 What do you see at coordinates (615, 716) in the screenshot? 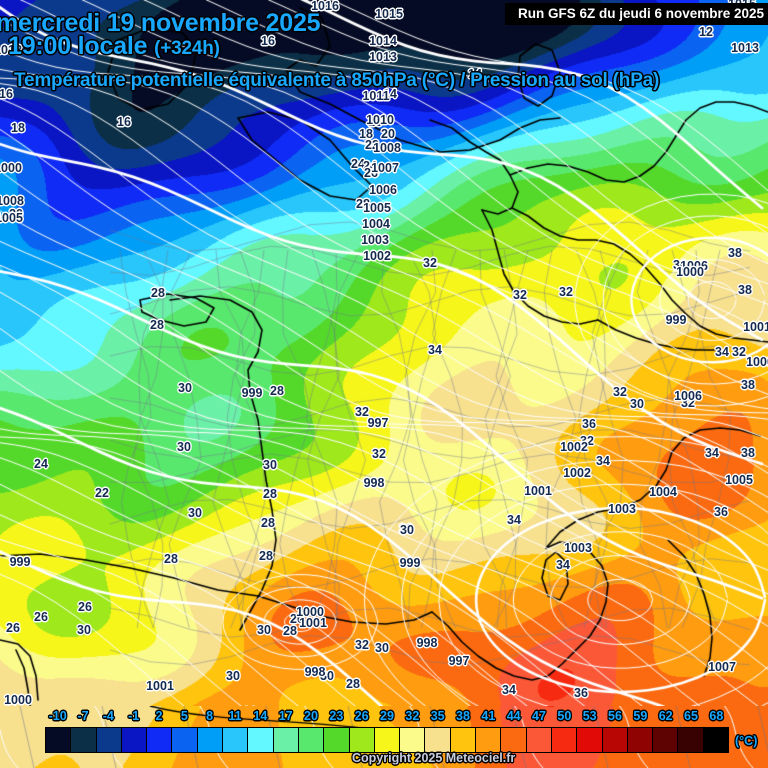
I see `colorbar-tick-label: 56` at bounding box center [615, 716].